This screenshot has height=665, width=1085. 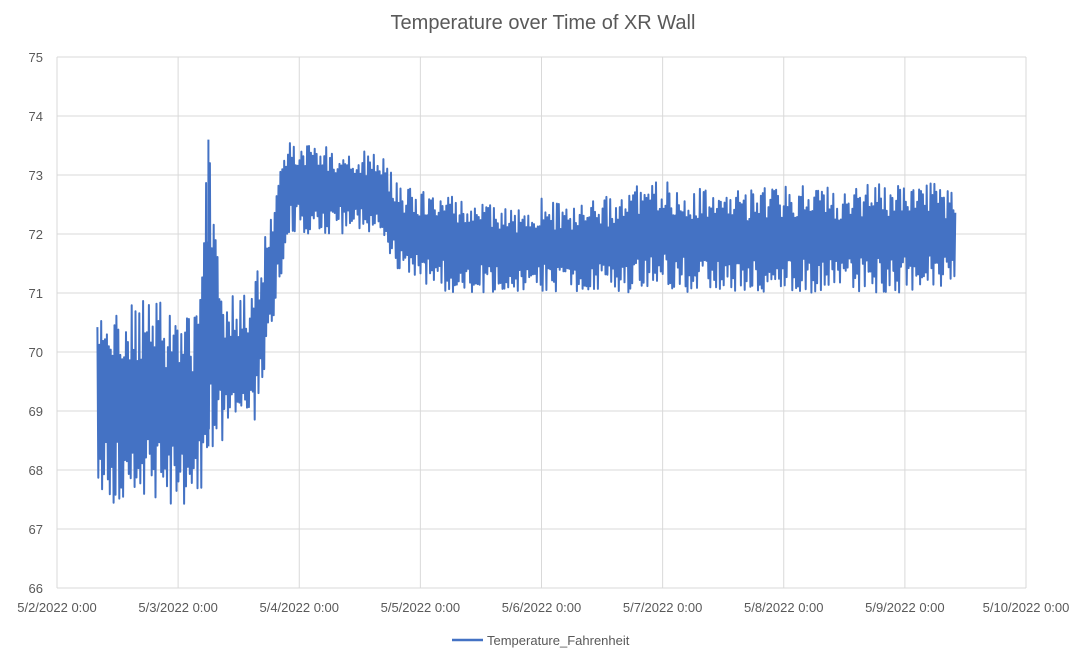 What do you see at coordinates (36, 293) in the screenshot?
I see `y-tick-label: 71` at bounding box center [36, 293].